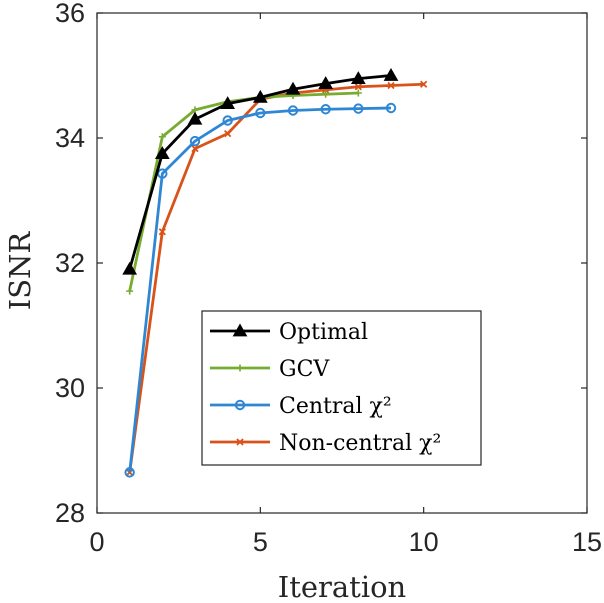 Image resolution: width=604 pixels, height=603 pixels. I want to click on y-tick-label: 34, so click(70, 138).